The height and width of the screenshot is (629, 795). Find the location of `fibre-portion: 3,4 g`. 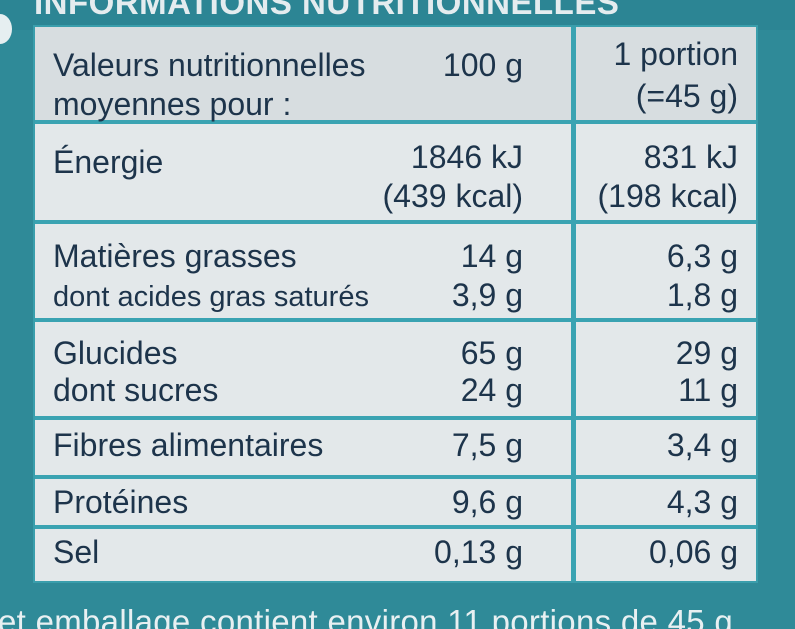

fibre-portion: 3,4 g is located at coordinates (702, 445).